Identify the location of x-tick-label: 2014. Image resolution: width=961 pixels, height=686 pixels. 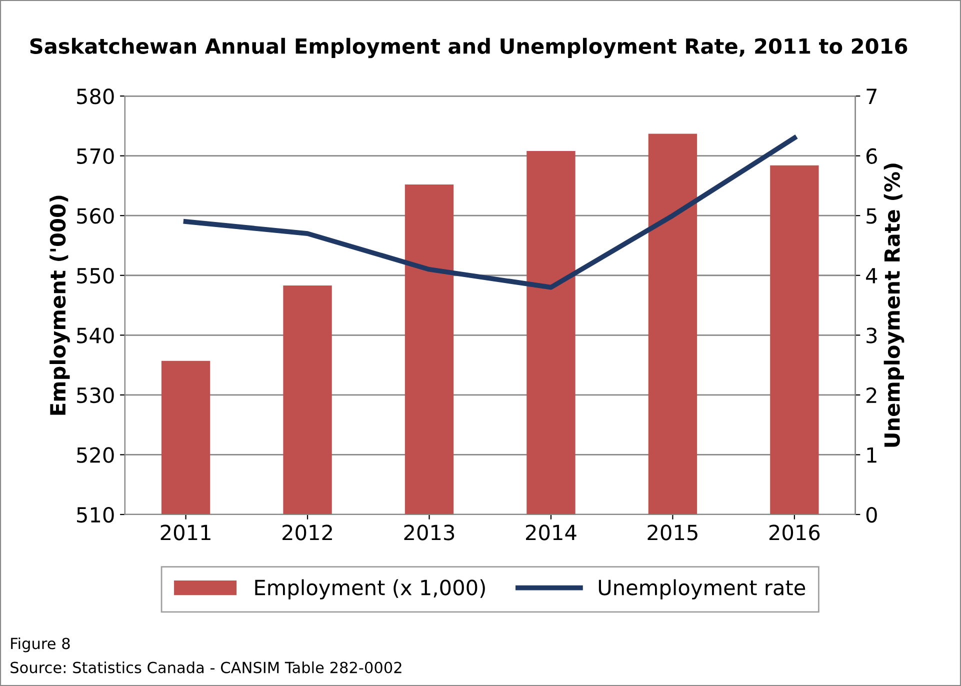
(551, 532).